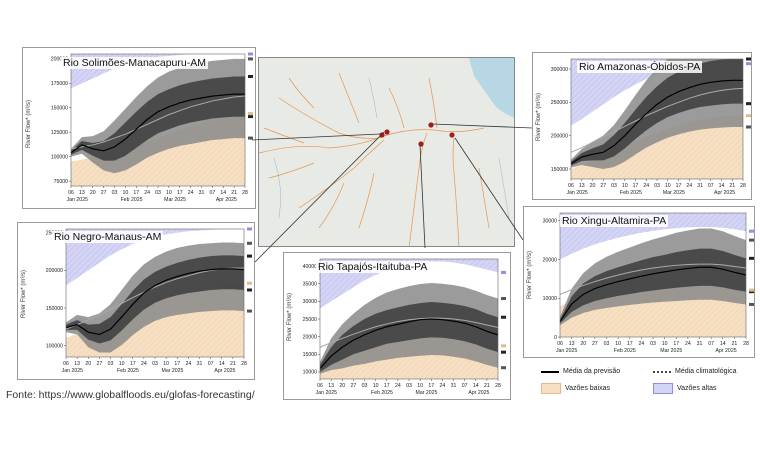  What do you see at coordinates (59, 133) in the screenshot?
I see `y-tick-label: 125000` at bounding box center [59, 133].